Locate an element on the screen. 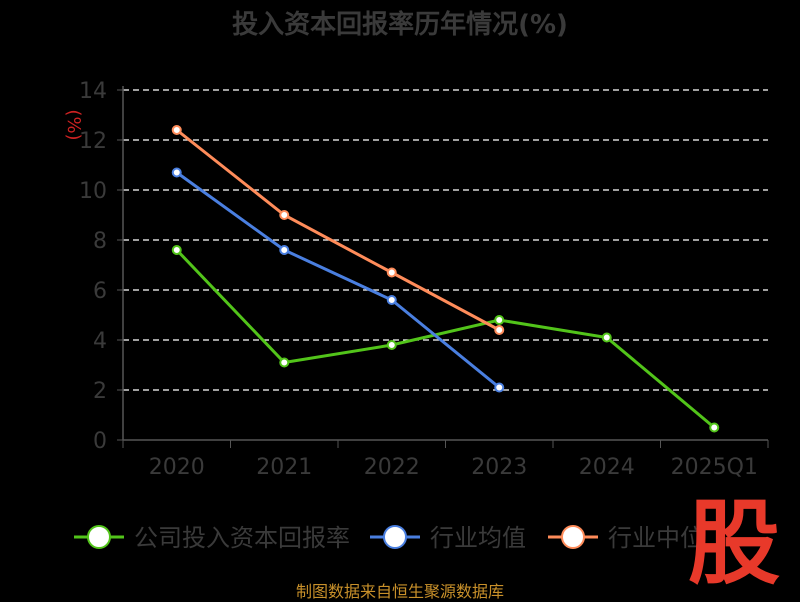 The width and height of the screenshot is (800, 602). x-tick-label: 2025Q1 is located at coordinates (714, 467).